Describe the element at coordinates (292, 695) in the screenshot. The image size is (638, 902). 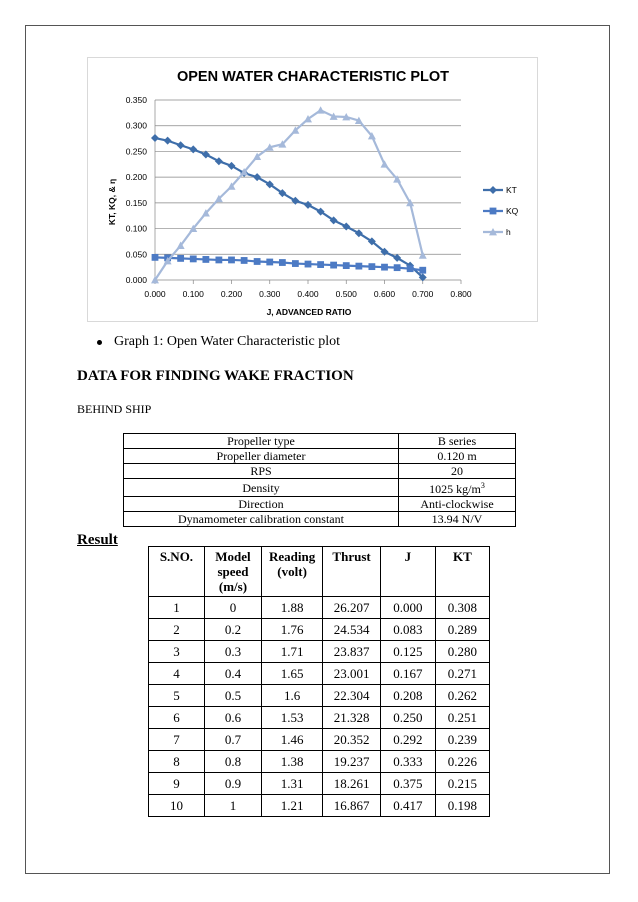
I see `result-cell: 1.6` at that location.